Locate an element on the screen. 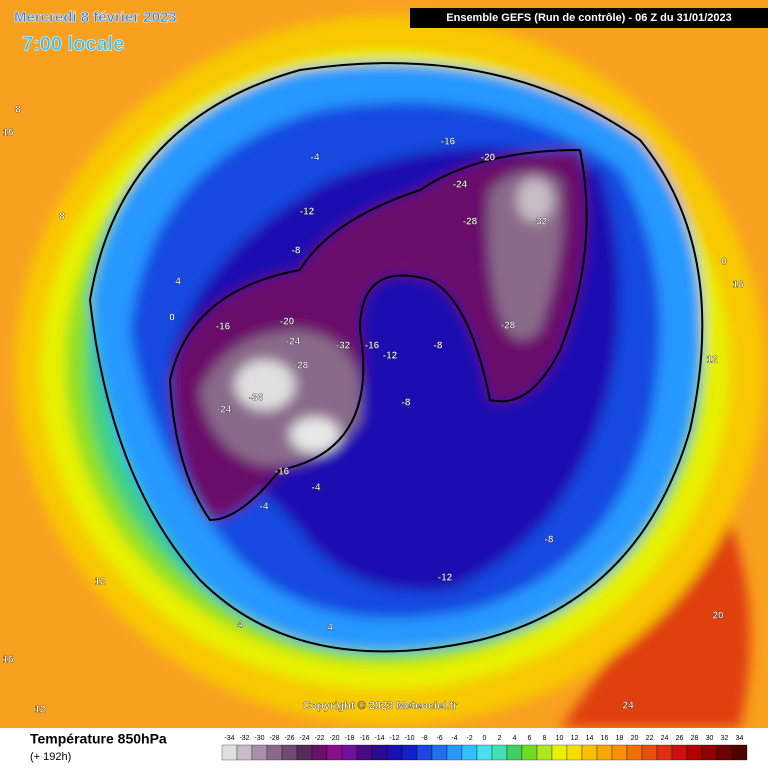  legend-label: -32 is located at coordinates (244, 738).